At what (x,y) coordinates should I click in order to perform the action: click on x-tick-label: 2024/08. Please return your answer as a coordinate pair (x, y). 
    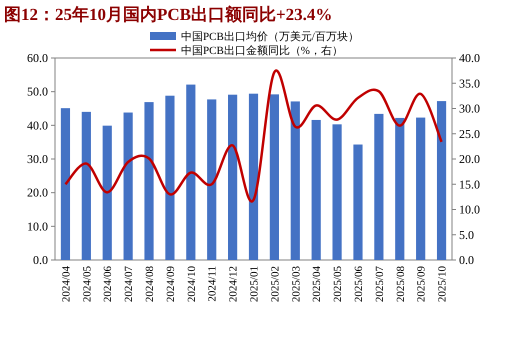
    Looking at the image, I should click on (150, 284).